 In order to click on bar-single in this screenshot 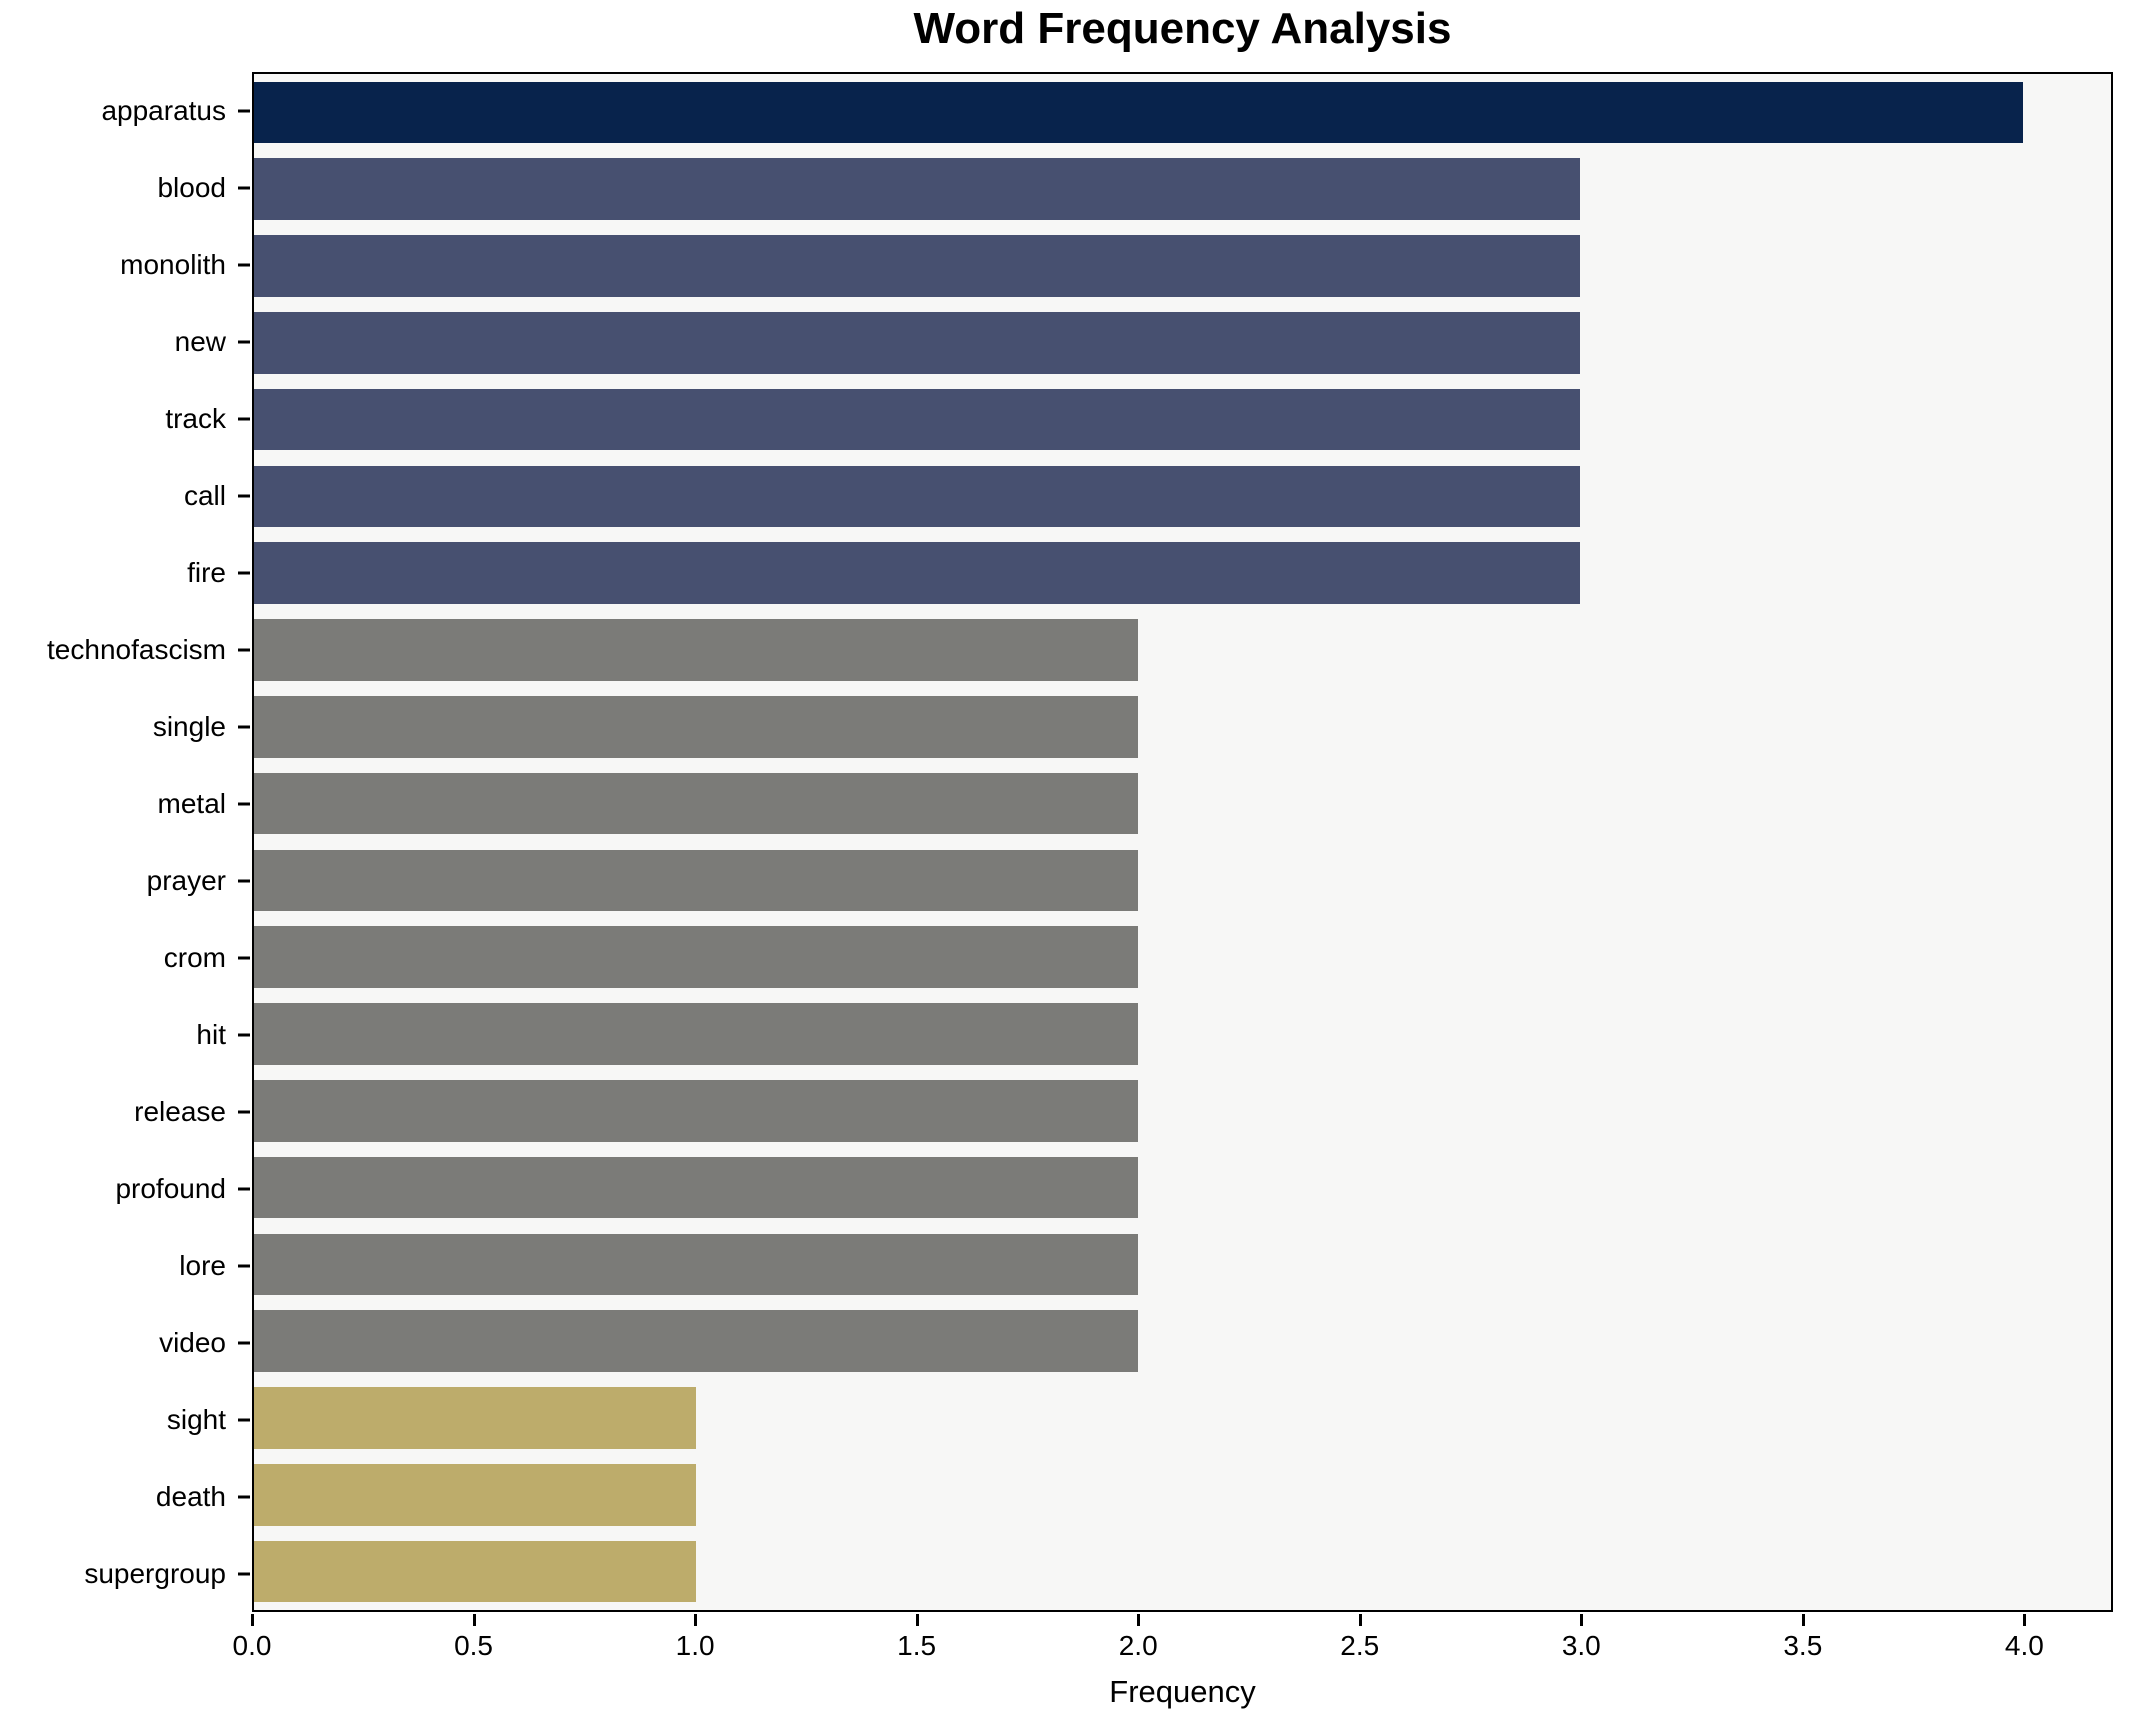, I will do `click(696, 727)`.